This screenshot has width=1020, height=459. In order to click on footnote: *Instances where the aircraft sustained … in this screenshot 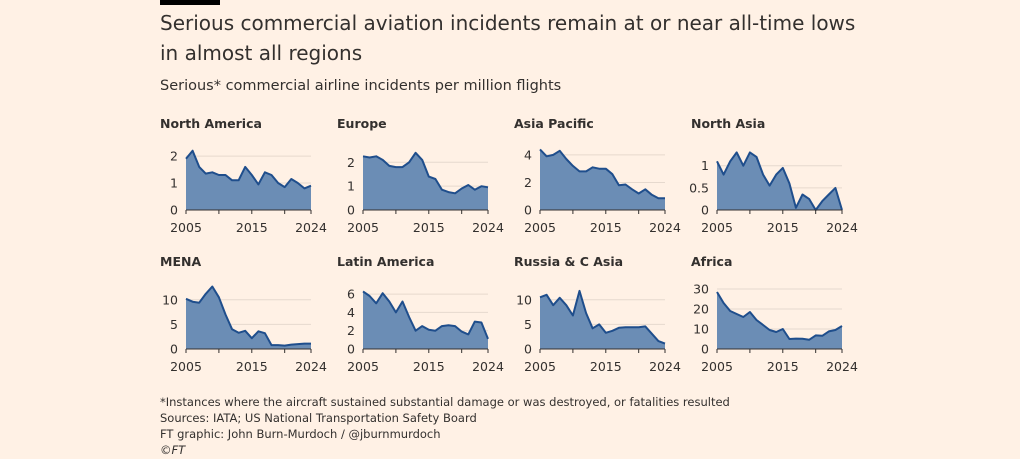, I will do `click(445, 402)`.